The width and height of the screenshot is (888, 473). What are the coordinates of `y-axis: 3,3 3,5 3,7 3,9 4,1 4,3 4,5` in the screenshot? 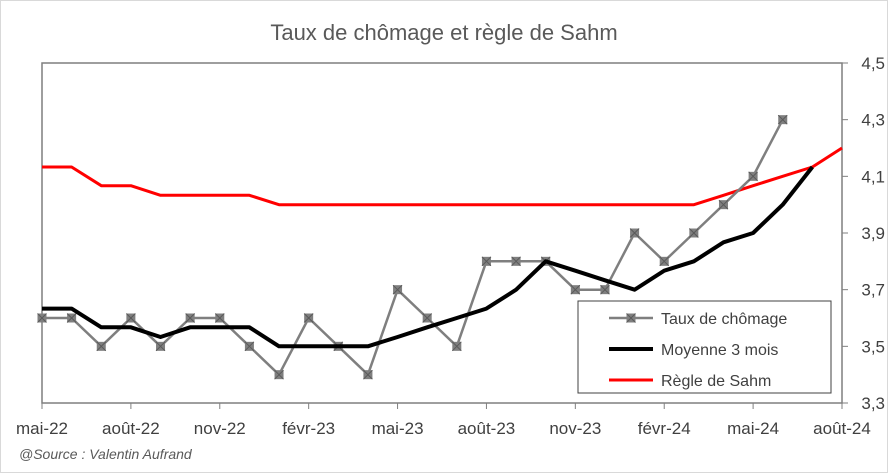 It's located at (863, 233).